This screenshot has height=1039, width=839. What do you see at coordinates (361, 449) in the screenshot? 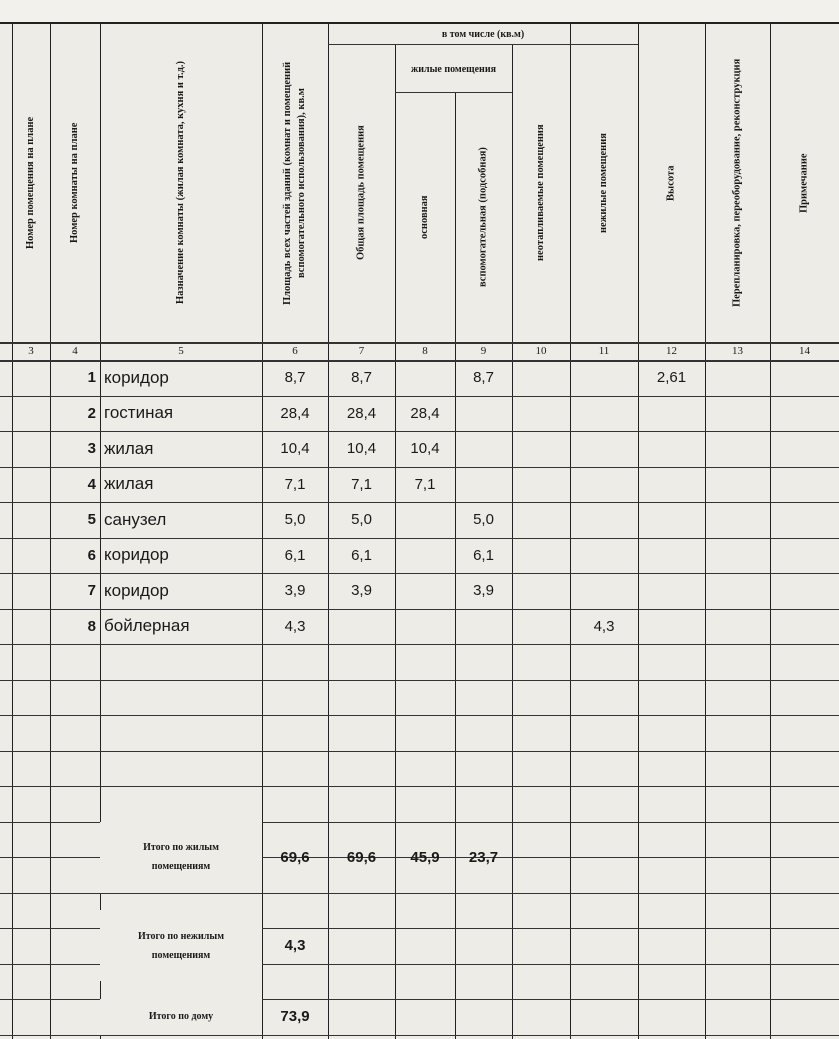
I see `room-value-c7: 10,4` at bounding box center [361, 449].